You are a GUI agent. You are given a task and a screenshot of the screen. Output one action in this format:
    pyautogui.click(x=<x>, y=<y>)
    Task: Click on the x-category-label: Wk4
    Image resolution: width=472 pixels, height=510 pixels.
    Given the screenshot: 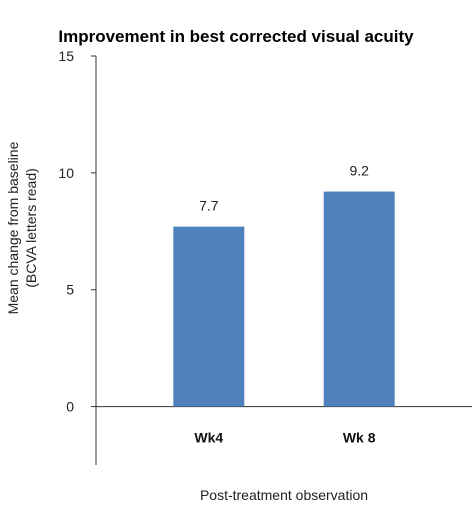 What is the action you would take?
    pyautogui.click(x=208, y=438)
    